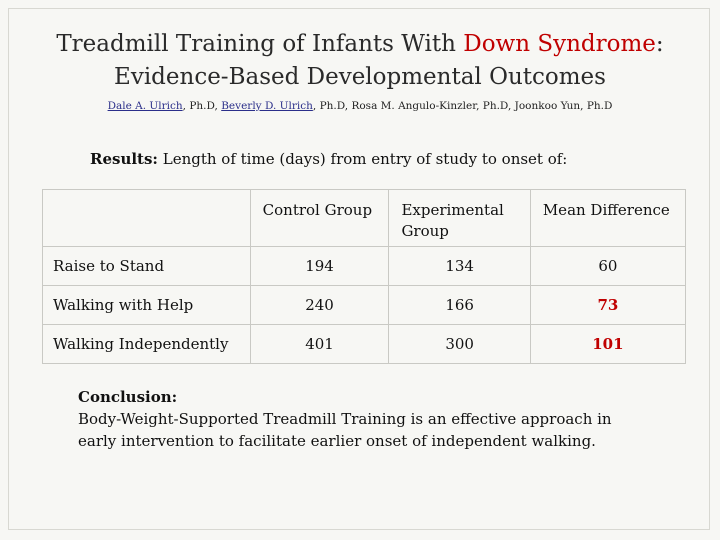  Describe the element at coordinates (202, 106) in the screenshot. I see `author-sep-1: , Ph.D,` at that location.